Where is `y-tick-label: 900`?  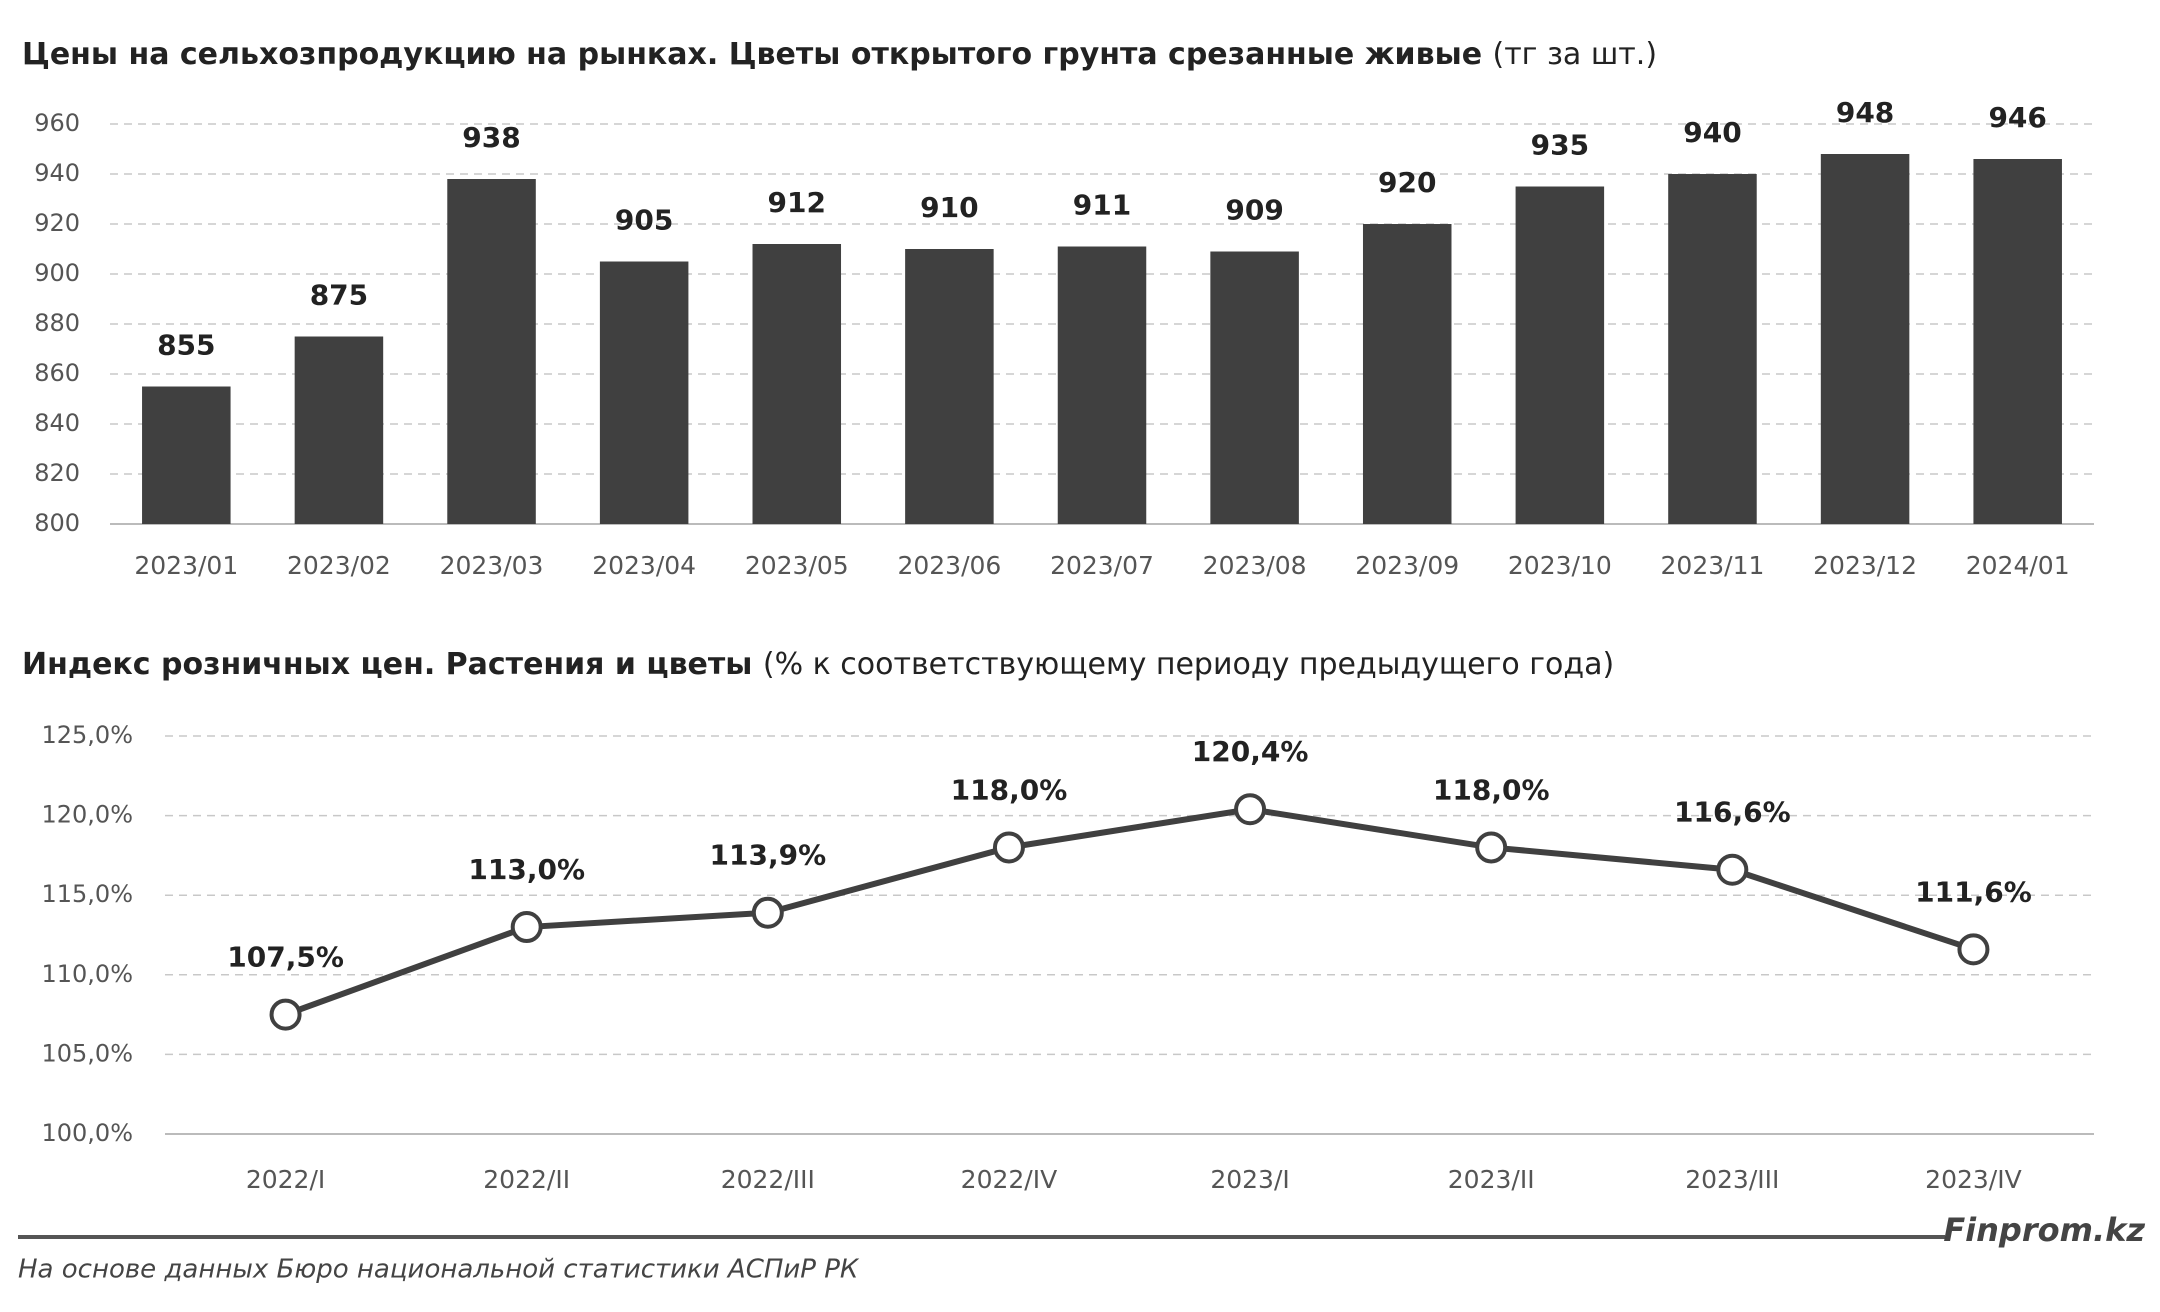
y-tick-label: 900 is located at coordinates (57, 273).